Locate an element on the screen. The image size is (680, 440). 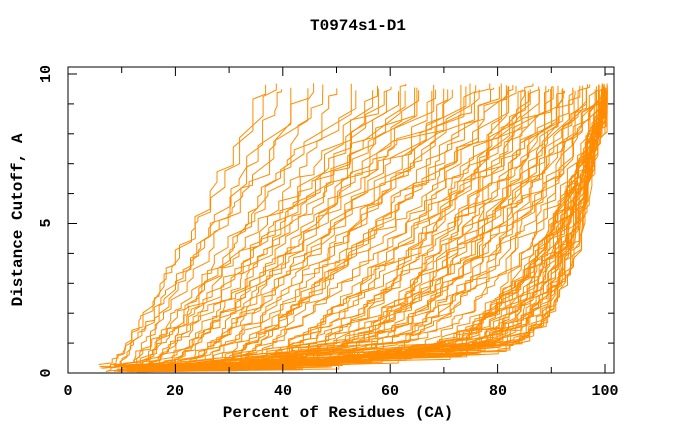
y-tick-label-0: 0 is located at coordinates (46, 372).